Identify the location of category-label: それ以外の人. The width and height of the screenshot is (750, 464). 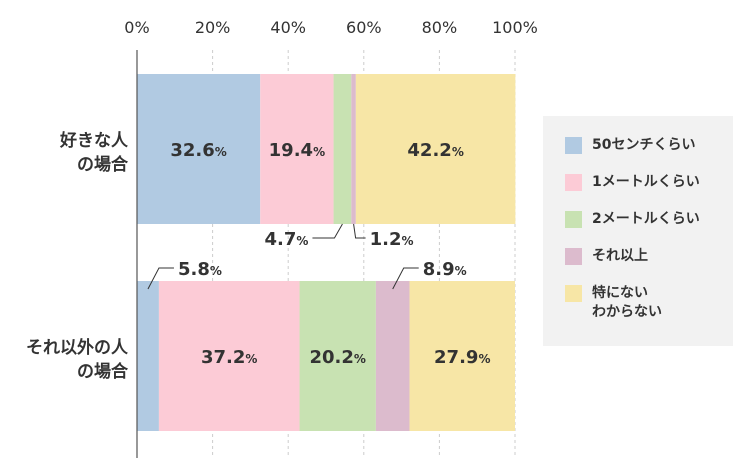
(77, 347).